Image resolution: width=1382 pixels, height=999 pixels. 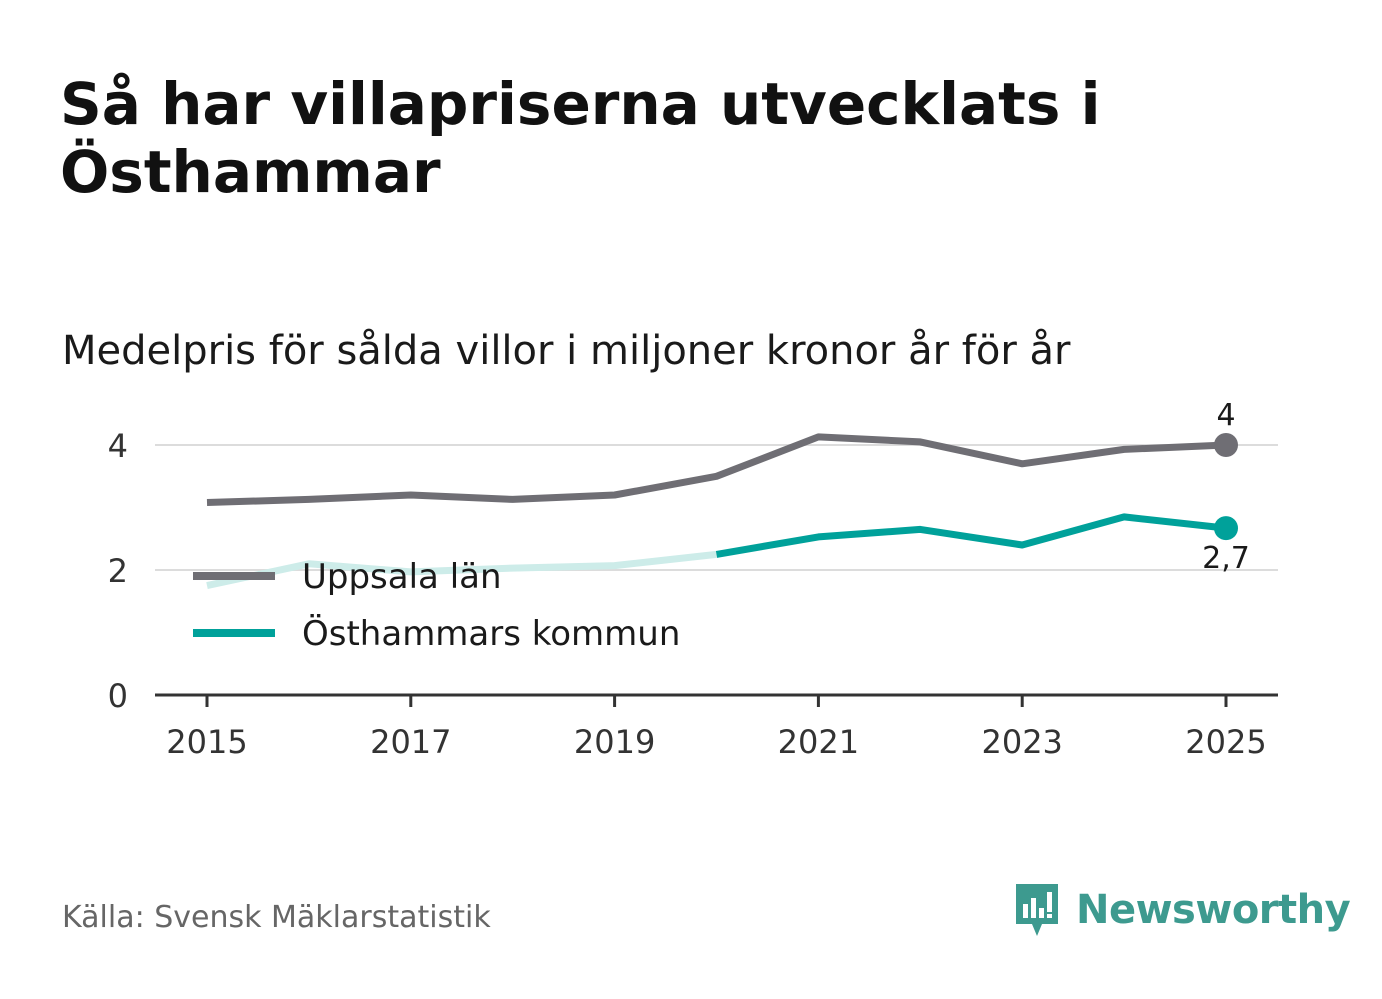 I want to click on x-tick-label-2015: 2015, so click(x=206, y=742).